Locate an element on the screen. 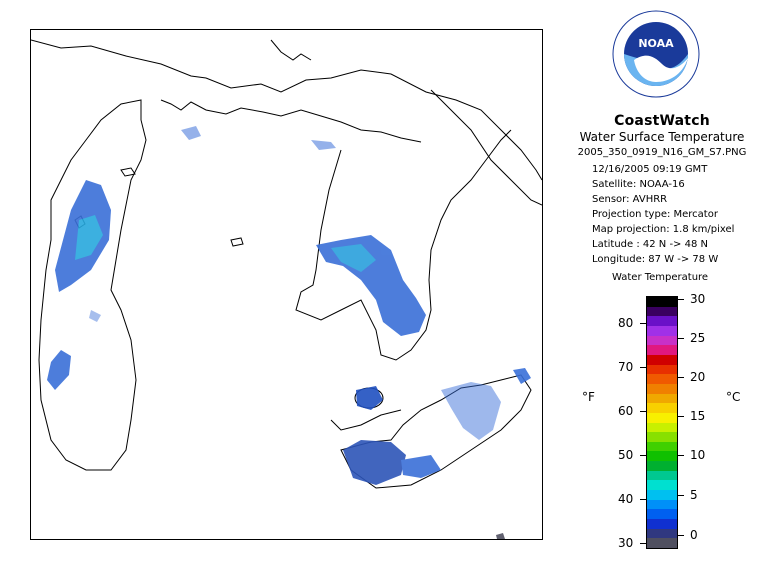  lake-michigan-coast is located at coordinates (92, 285).